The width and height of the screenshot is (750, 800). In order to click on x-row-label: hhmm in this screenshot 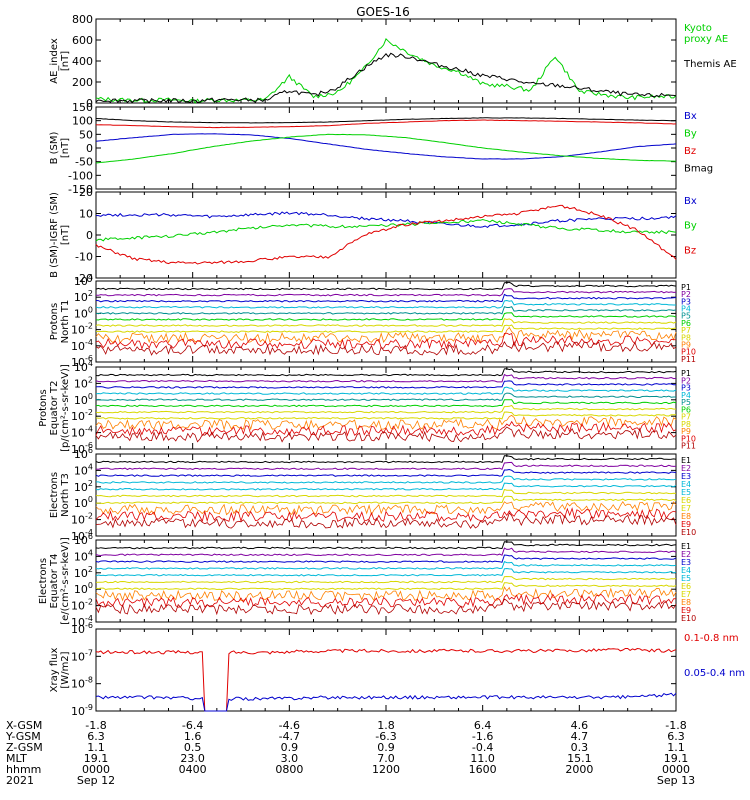, I will do `click(23, 769)`.